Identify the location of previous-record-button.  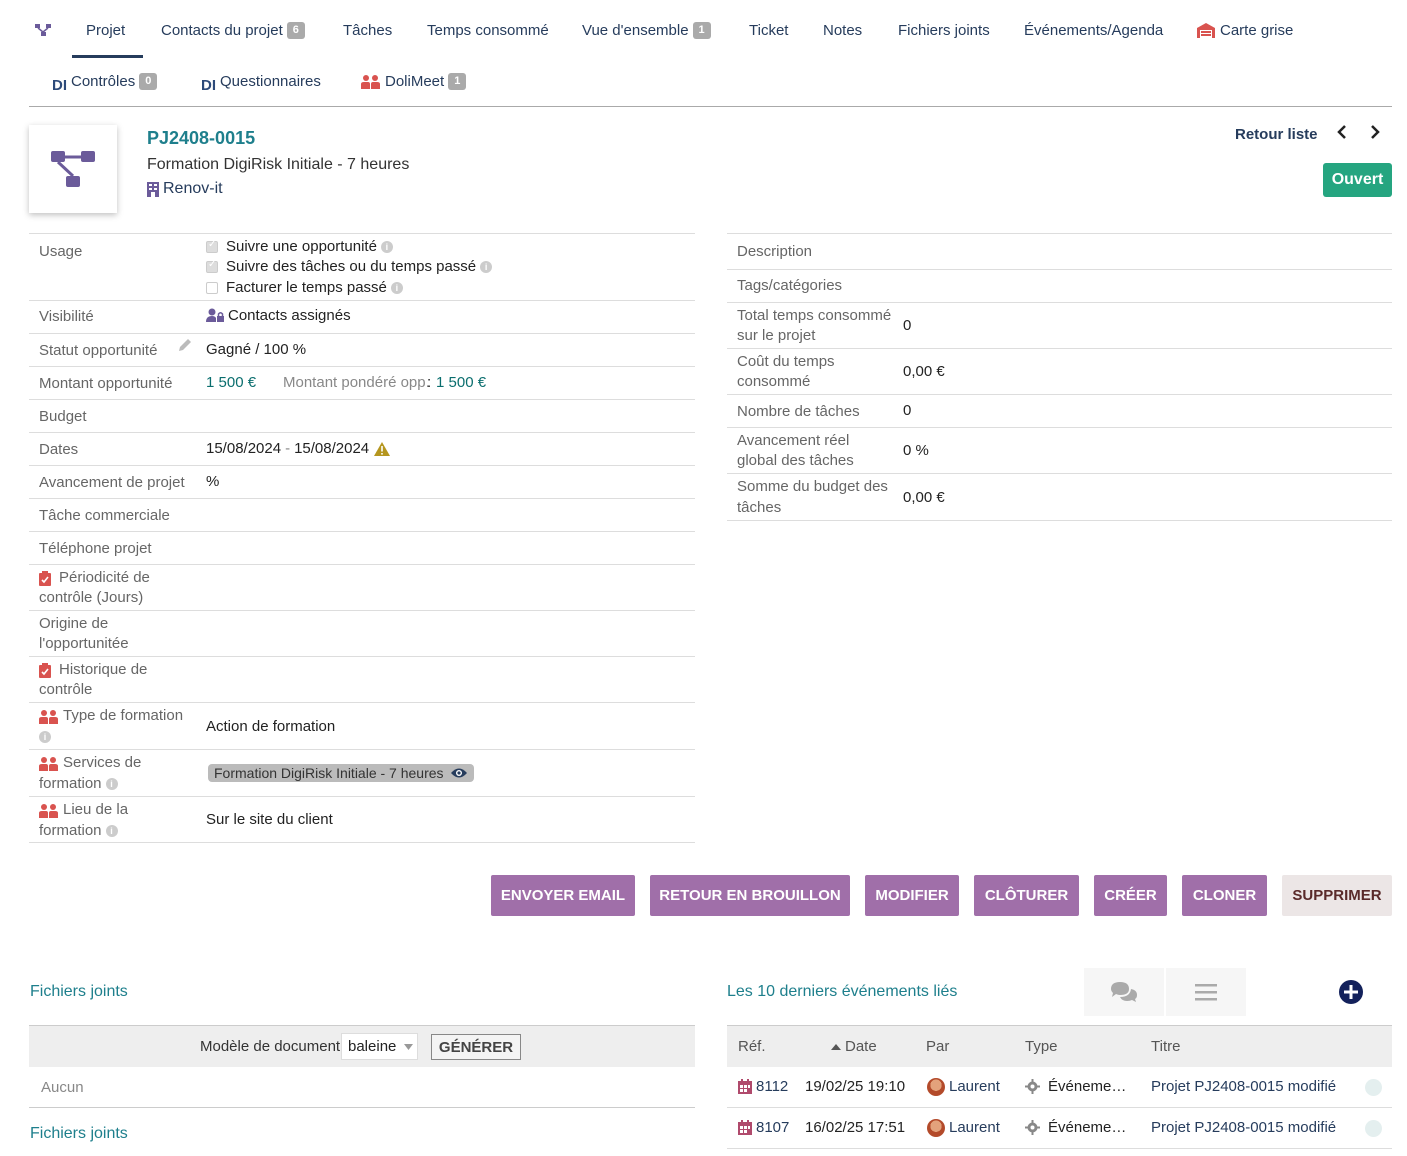
(1342, 134).